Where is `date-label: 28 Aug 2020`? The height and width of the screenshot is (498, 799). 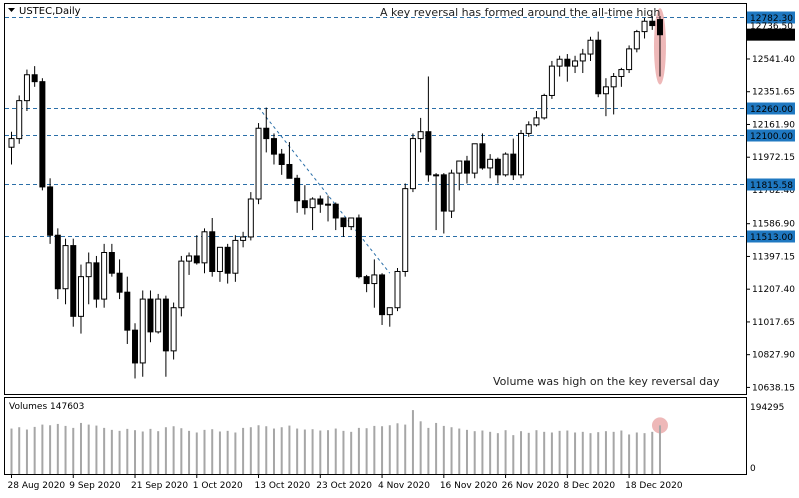
date-label: 28 Aug 2020 is located at coordinates (37, 486).